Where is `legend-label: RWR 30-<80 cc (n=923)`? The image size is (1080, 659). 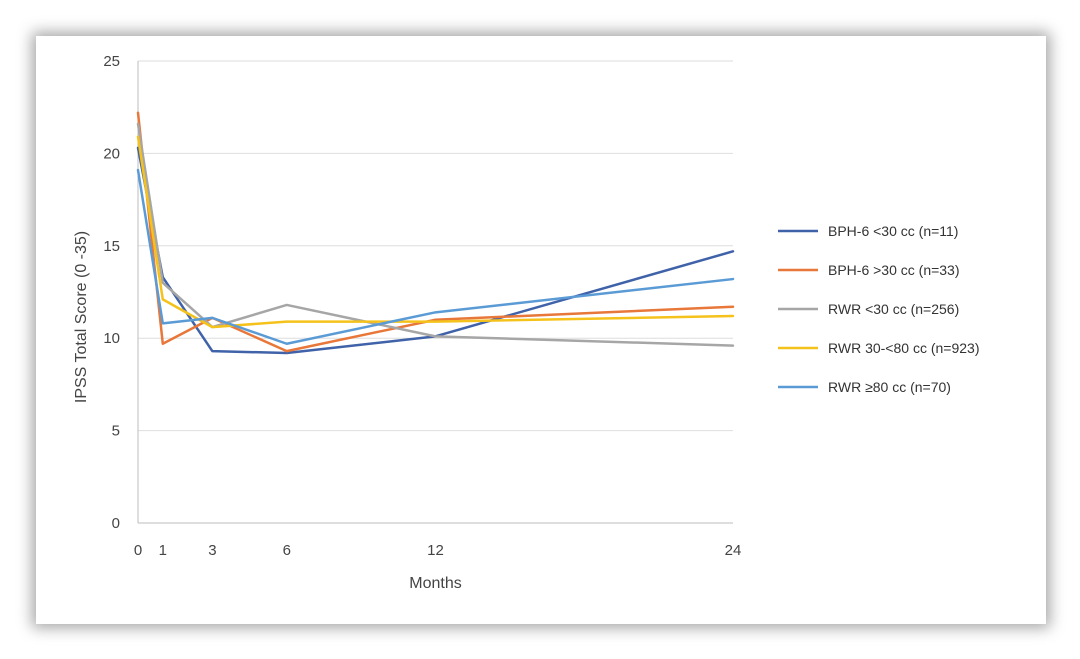
legend-label: RWR 30-<80 cc (n=923) is located at coordinates (903, 348).